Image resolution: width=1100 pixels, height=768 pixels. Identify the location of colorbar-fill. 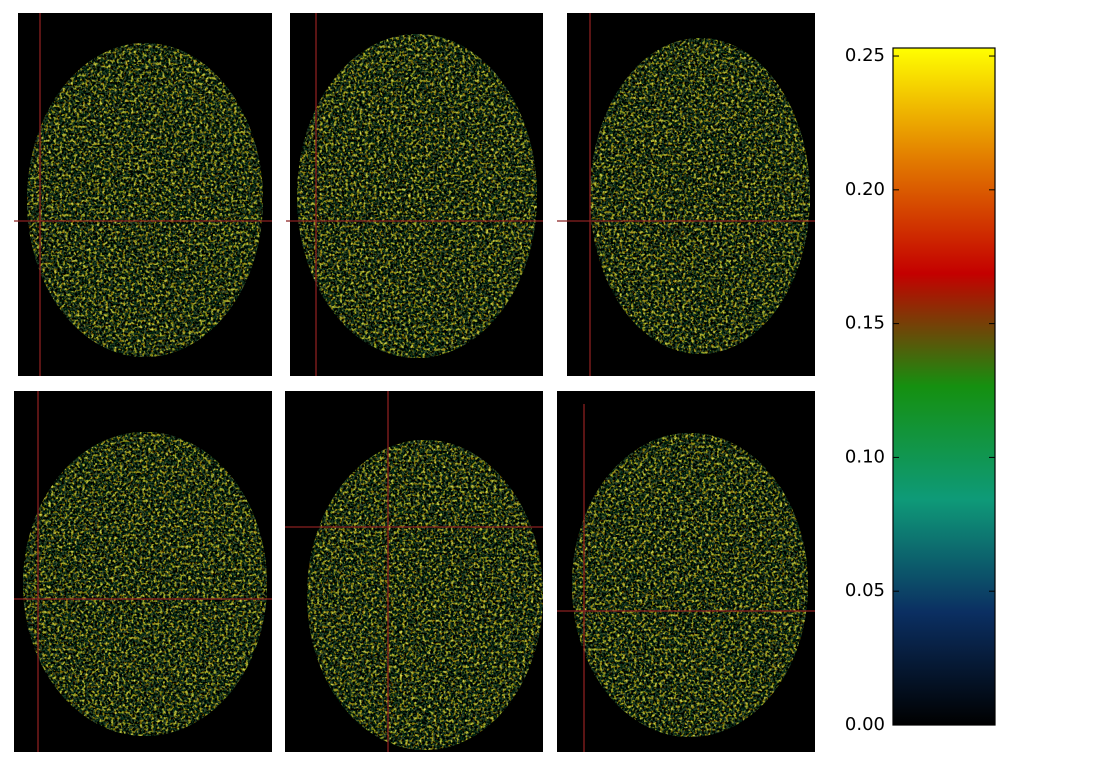
(944, 386).